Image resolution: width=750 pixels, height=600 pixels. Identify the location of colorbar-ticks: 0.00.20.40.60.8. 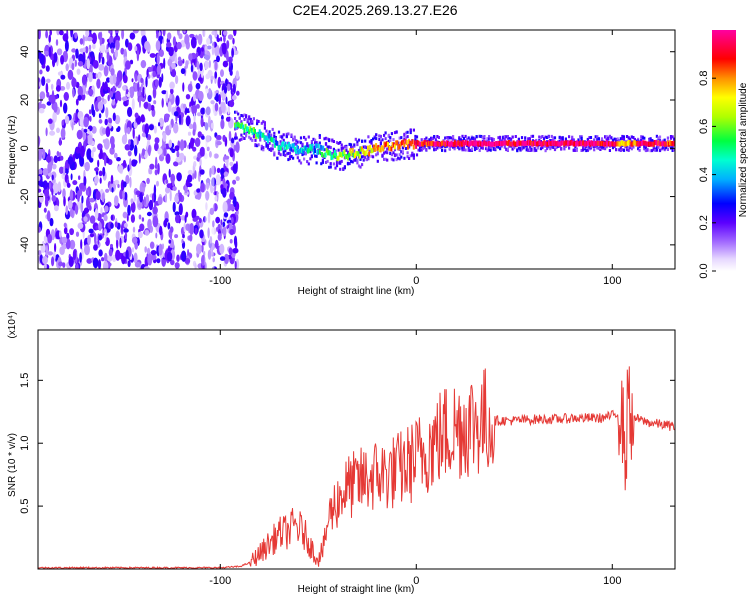
(707, 175).